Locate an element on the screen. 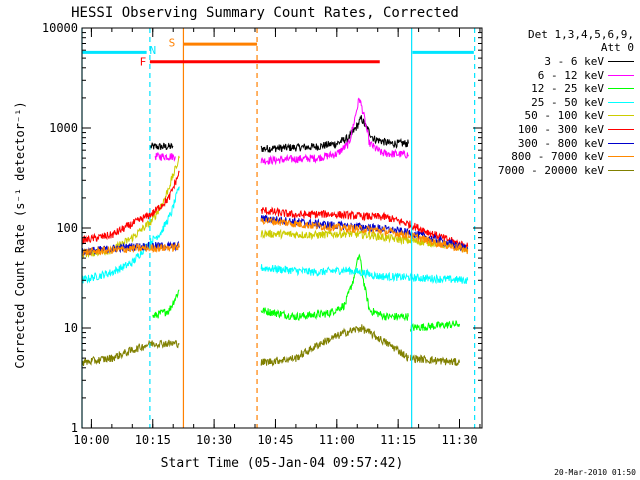 Image resolution: width=640 pixels, height=480 pixels. legend-item-label: 7000 - 20000 keV is located at coordinates (551, 170).